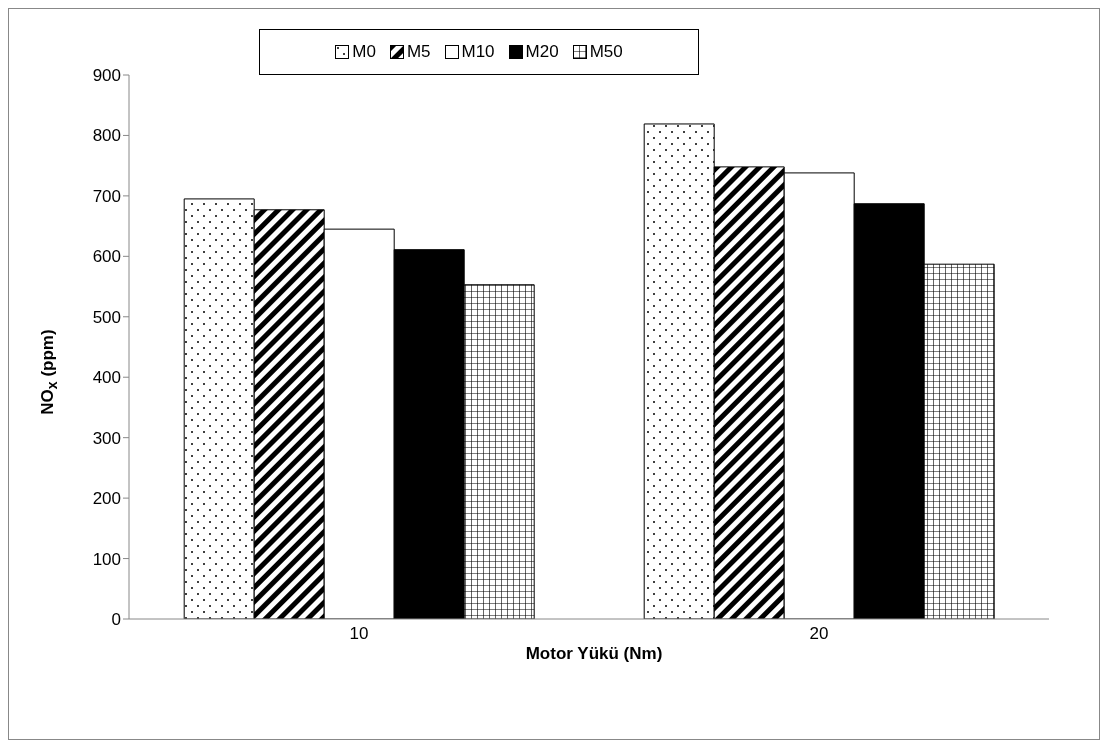  What do you see at coordinates (594, 654) in the screenshot?
I see `x-axis-title: Motor Yükü (Nm)` at bounding box center [594, 654].